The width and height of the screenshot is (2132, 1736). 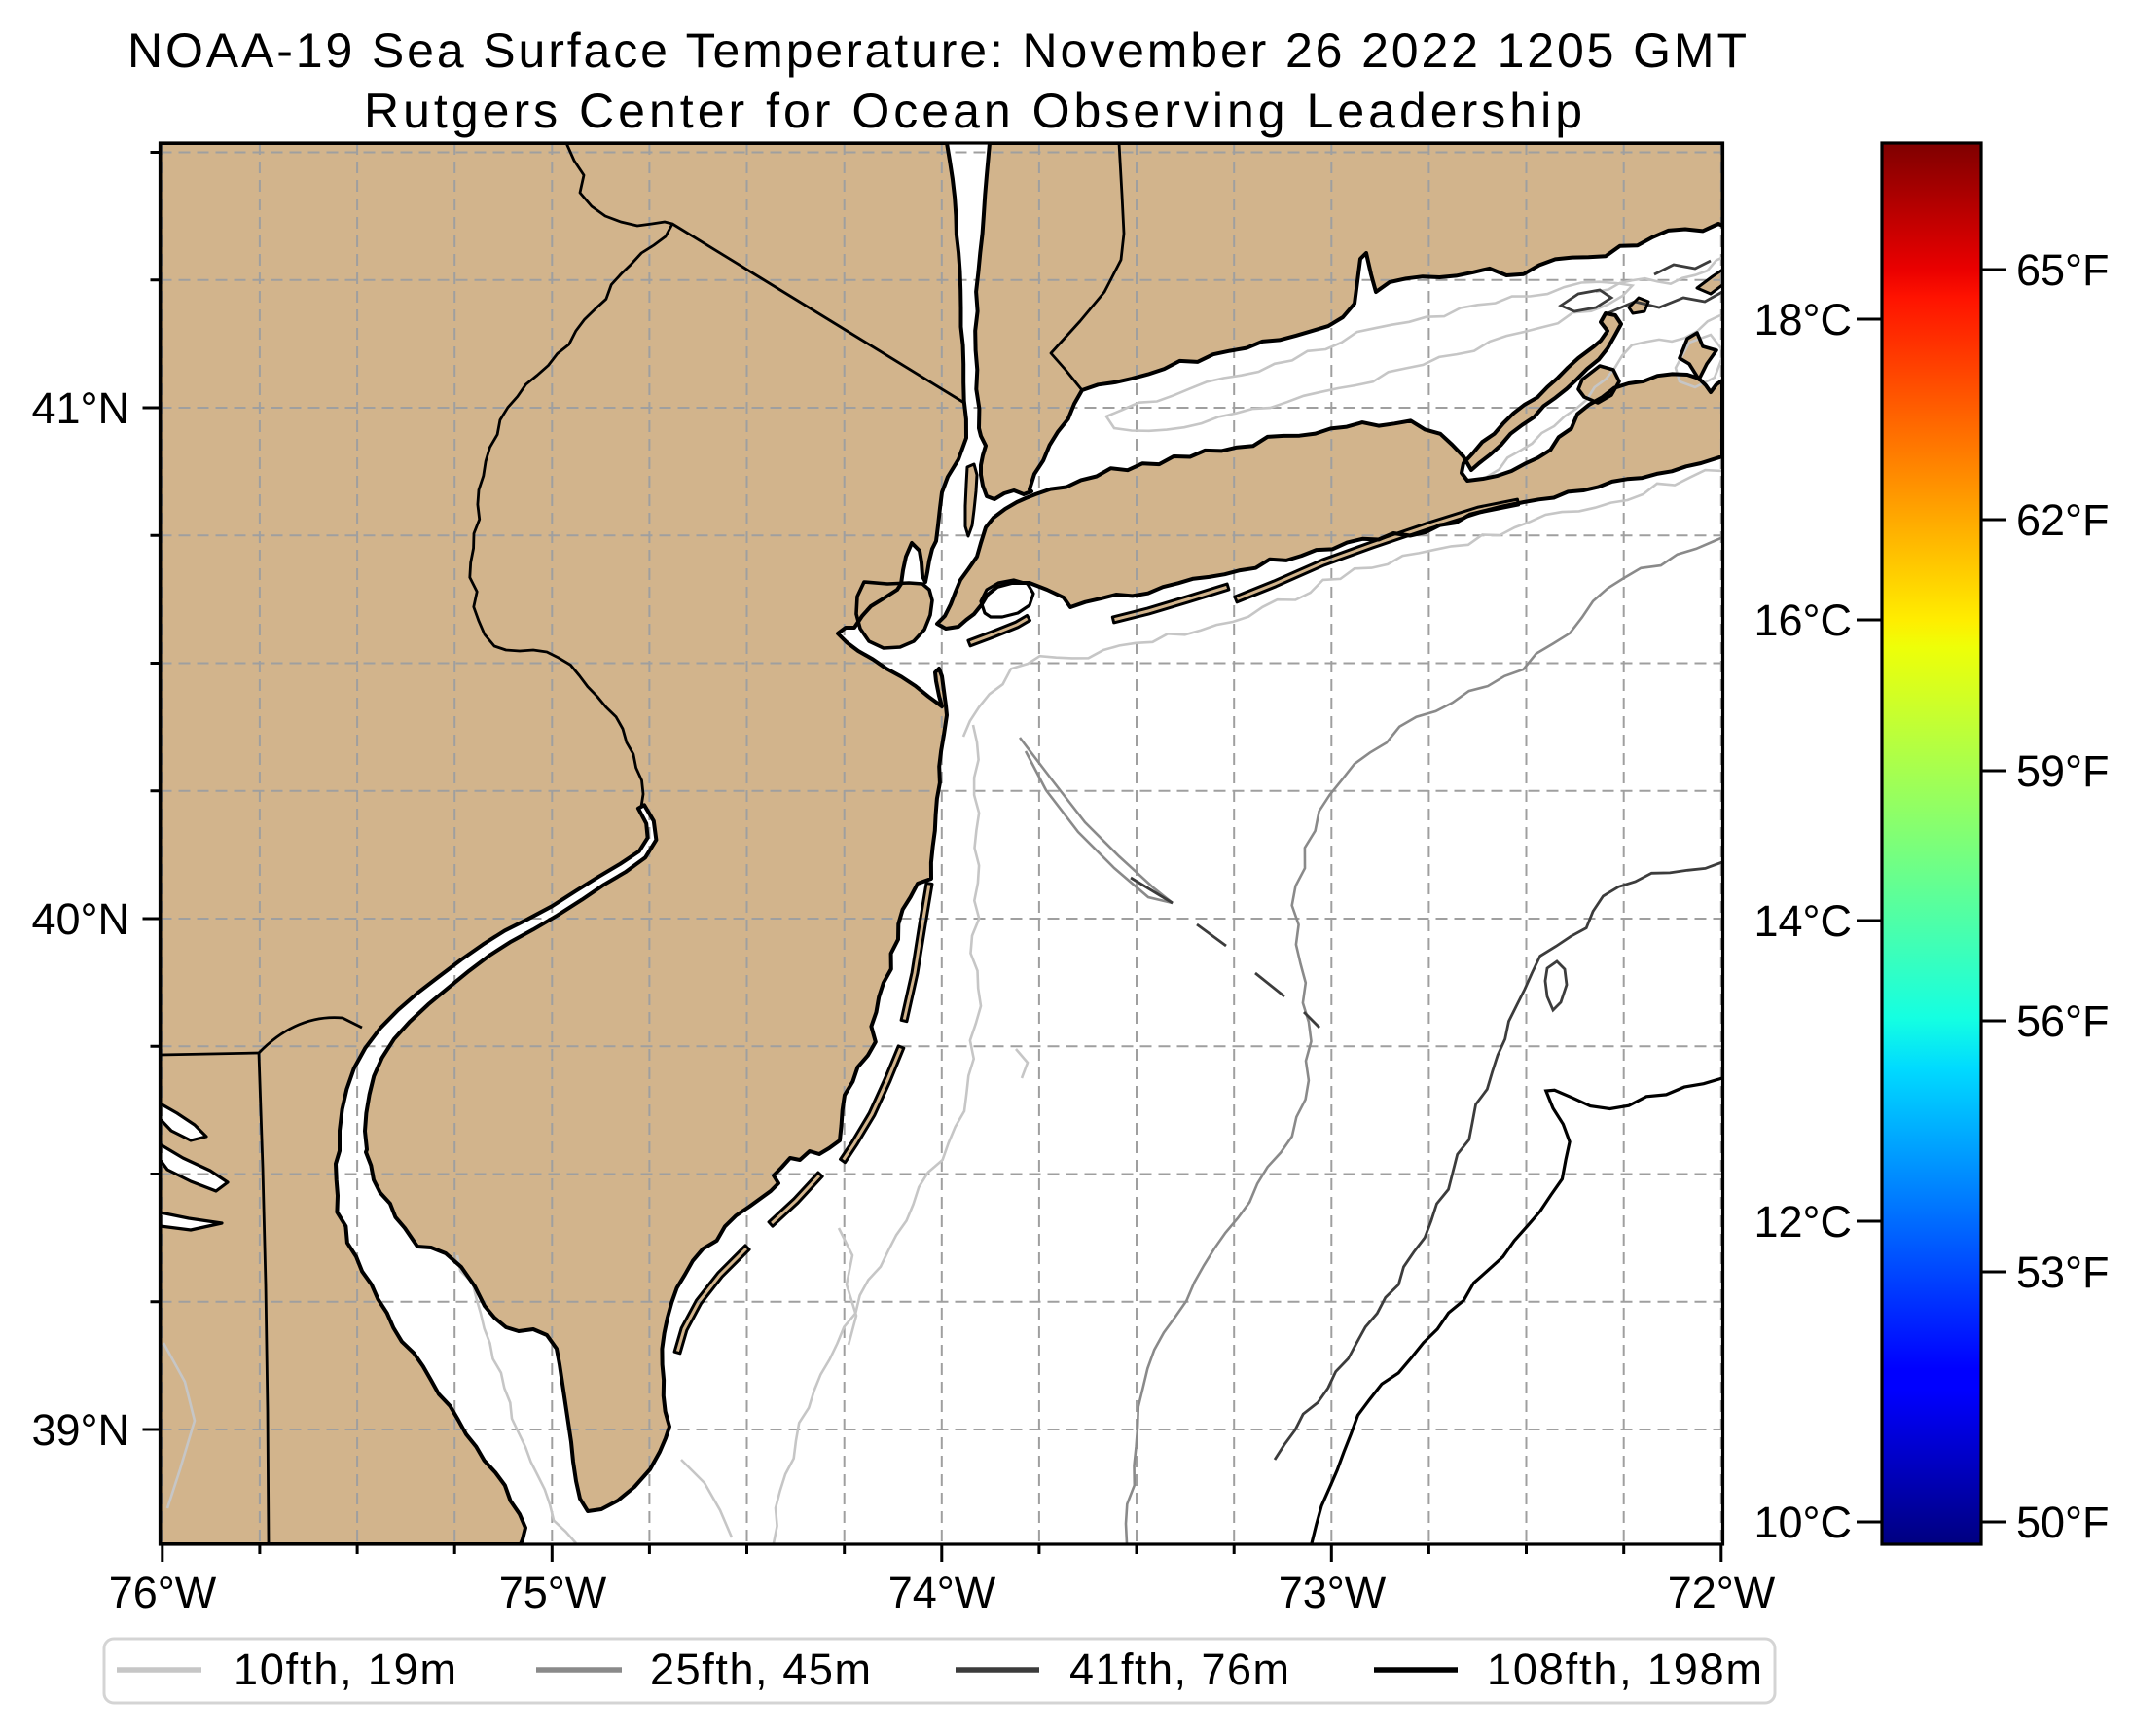 I want to click on svg-text: 10°C, so click(x=1803, y=1523).